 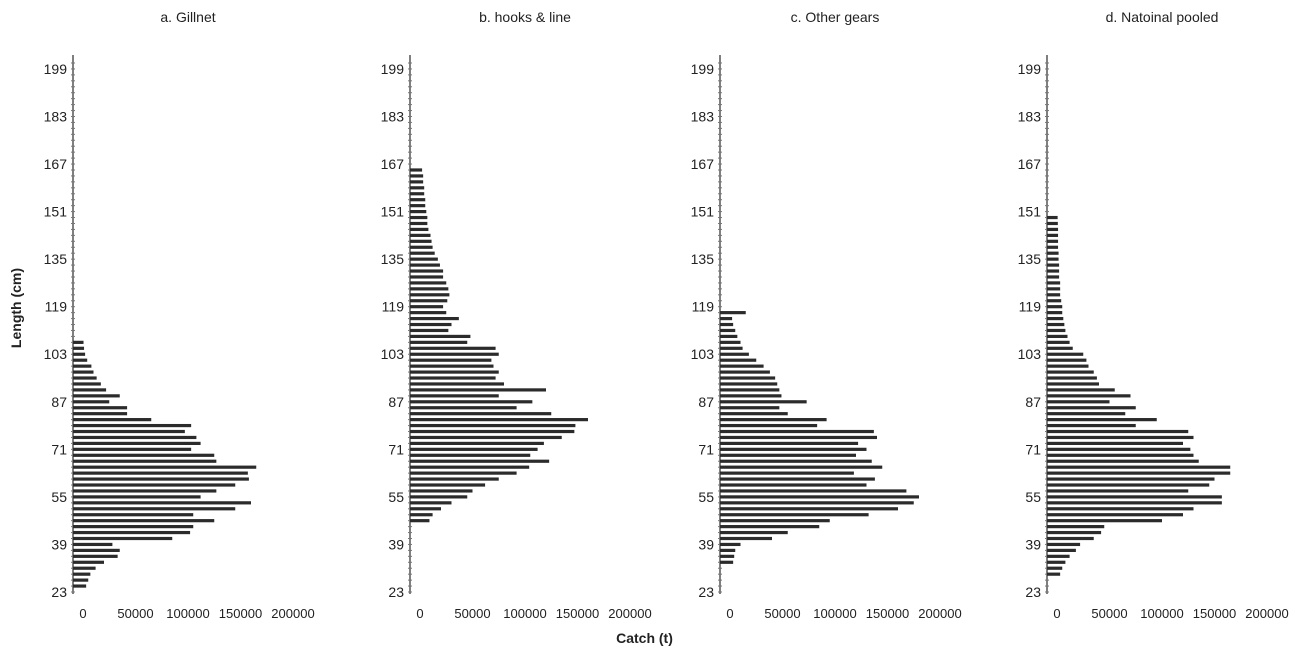 What do you see at coordinates (1033, 592) in the screenshot?
I see `y-tick-label: 23` at bounding box center [1033, 592].